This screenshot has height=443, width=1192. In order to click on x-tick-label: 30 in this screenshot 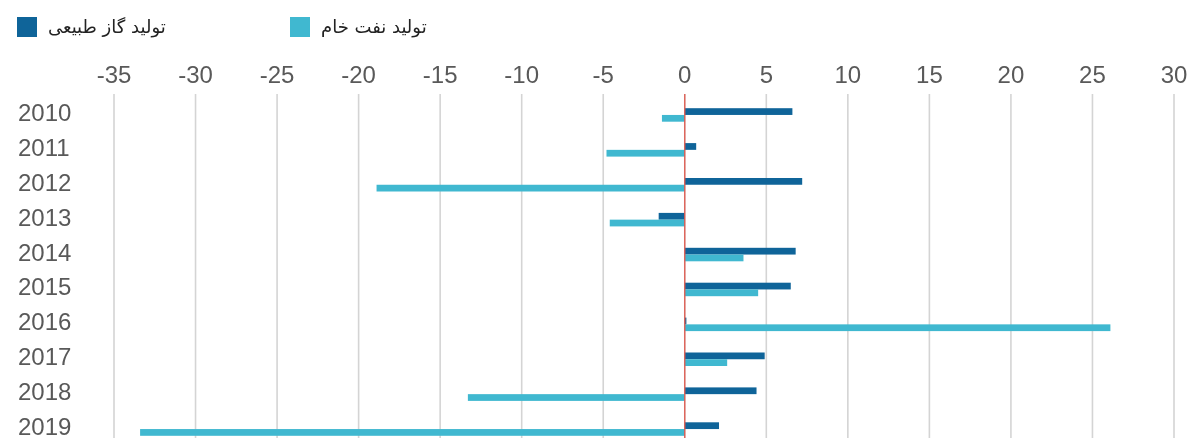, I will do `click(1174, 75)`.